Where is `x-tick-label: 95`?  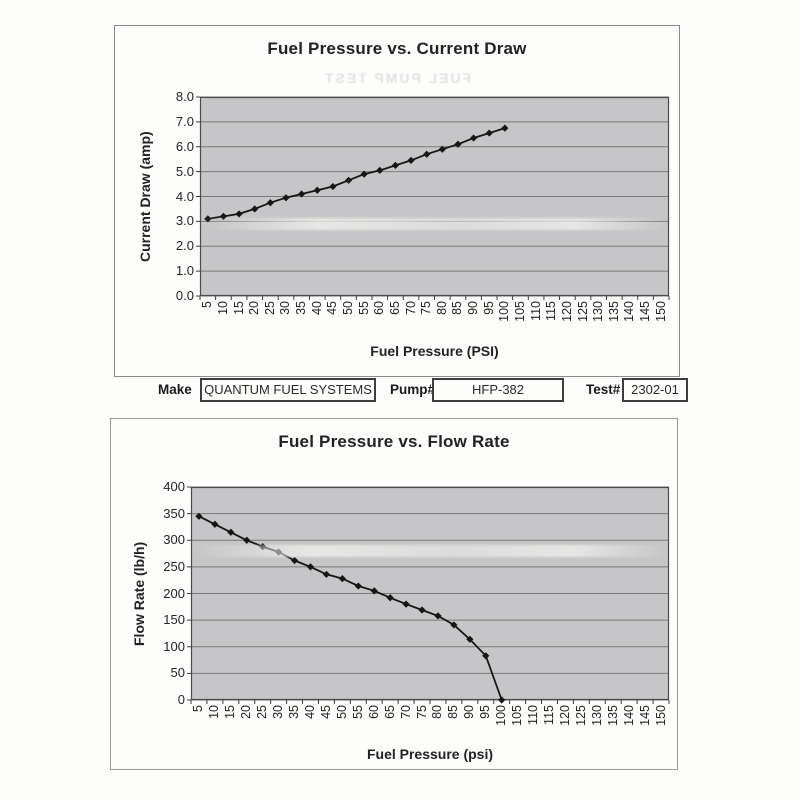 x-tick-label: 95 is located at coordinates (489, 308).